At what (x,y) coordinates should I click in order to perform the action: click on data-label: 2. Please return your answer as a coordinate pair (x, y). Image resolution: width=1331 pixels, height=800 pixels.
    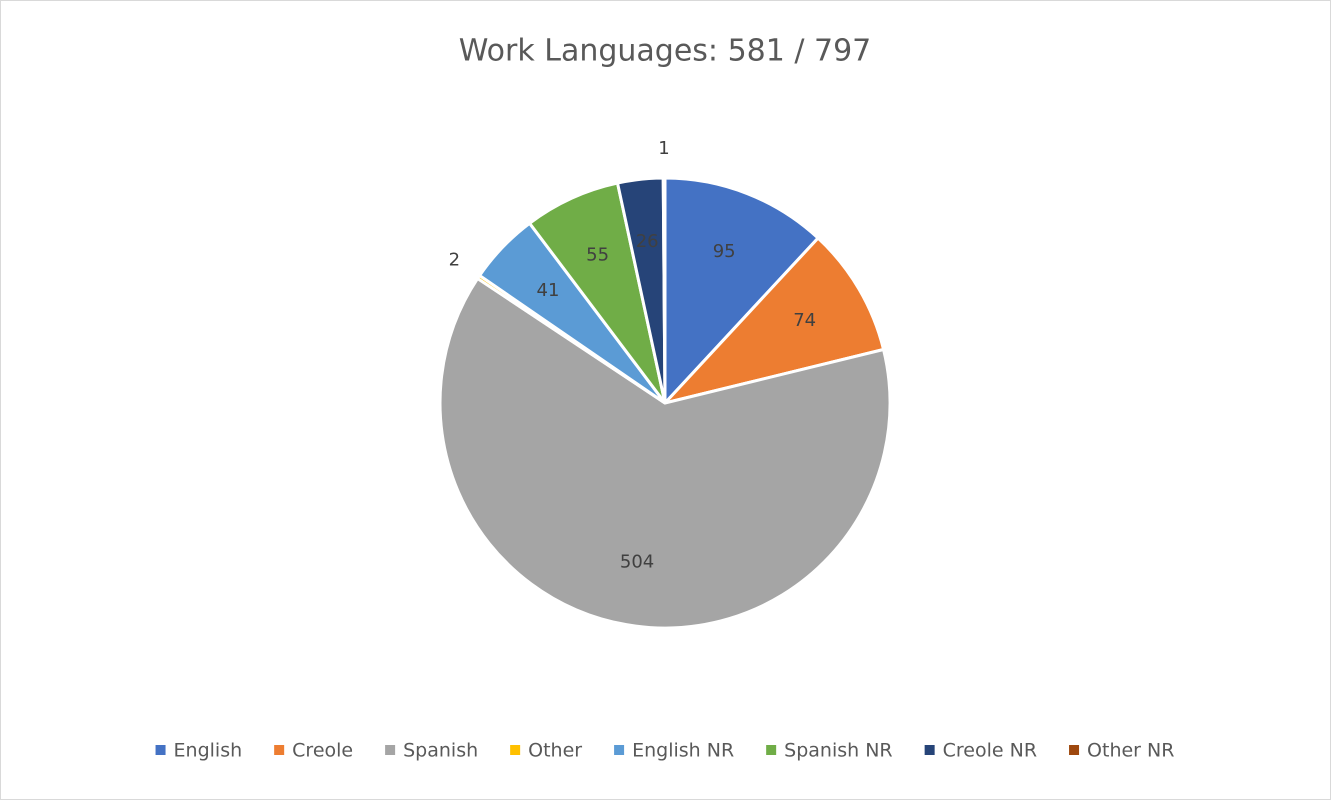
    Looking at the image, I should click on (454, 260).